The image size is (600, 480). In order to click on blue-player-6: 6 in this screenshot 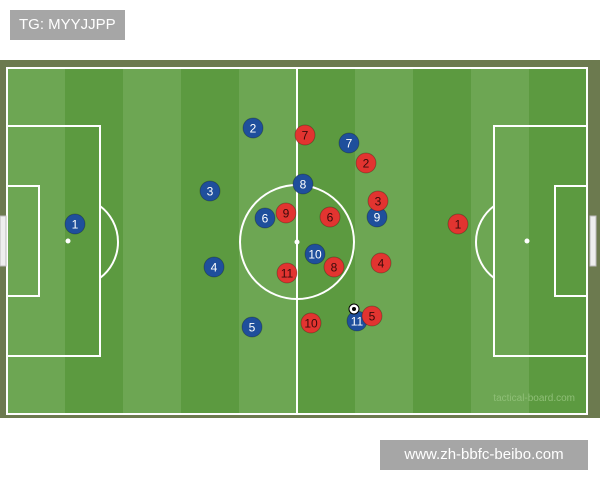, I will do `click(265, 218)`.